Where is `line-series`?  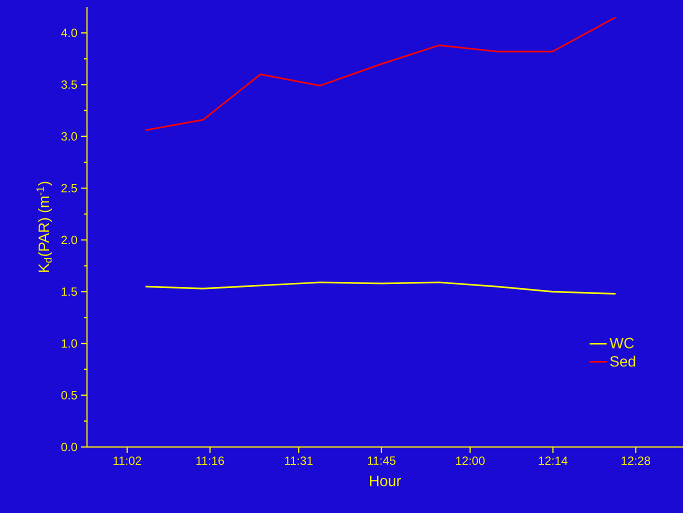 line-series is located at coordinates (380, 288).